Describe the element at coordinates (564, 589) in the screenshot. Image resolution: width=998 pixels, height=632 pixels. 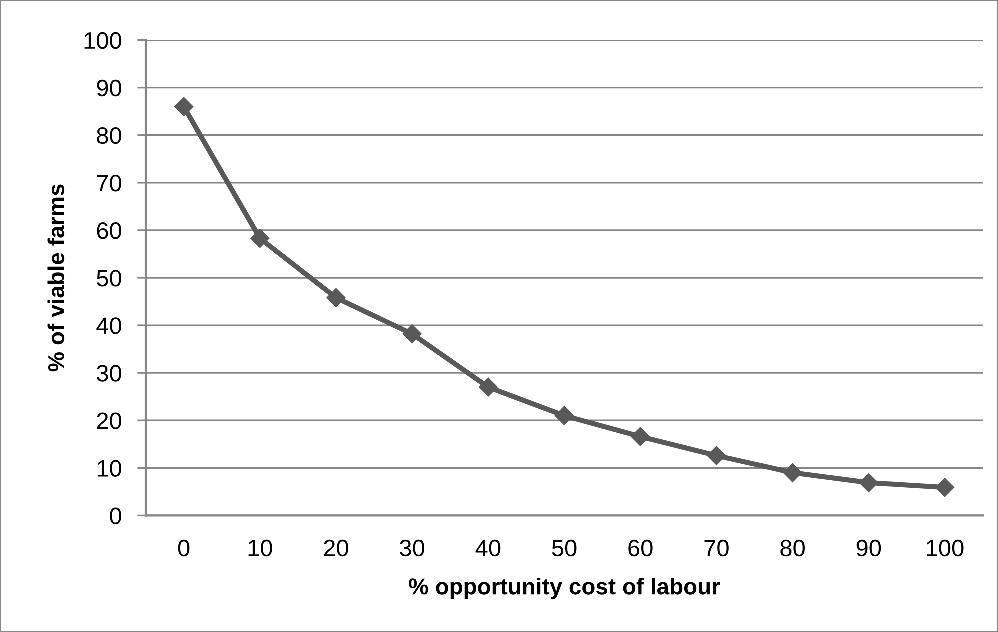
I see `x-axis-title: % opportunity cost of labour` at that location.